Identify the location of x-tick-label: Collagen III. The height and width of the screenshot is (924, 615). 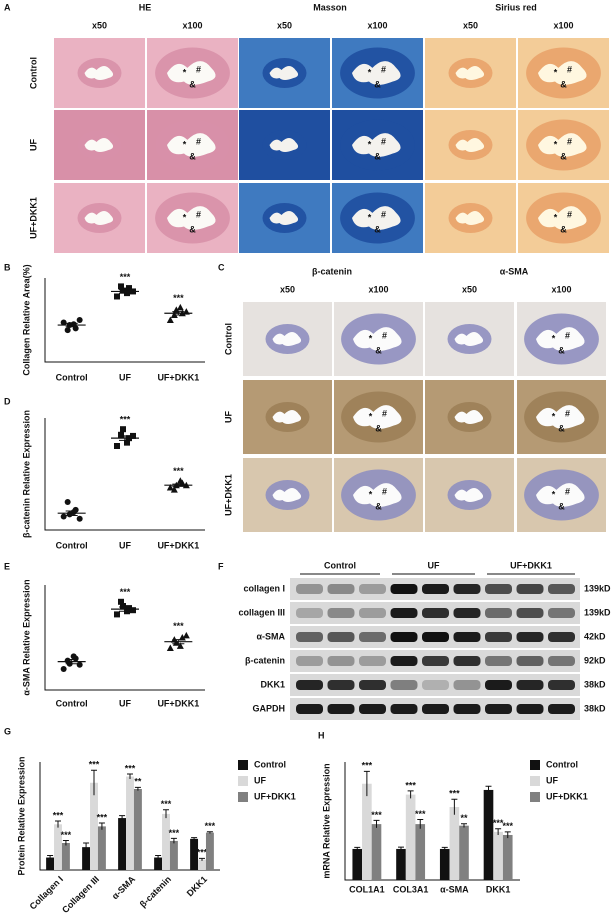
(80, 894).